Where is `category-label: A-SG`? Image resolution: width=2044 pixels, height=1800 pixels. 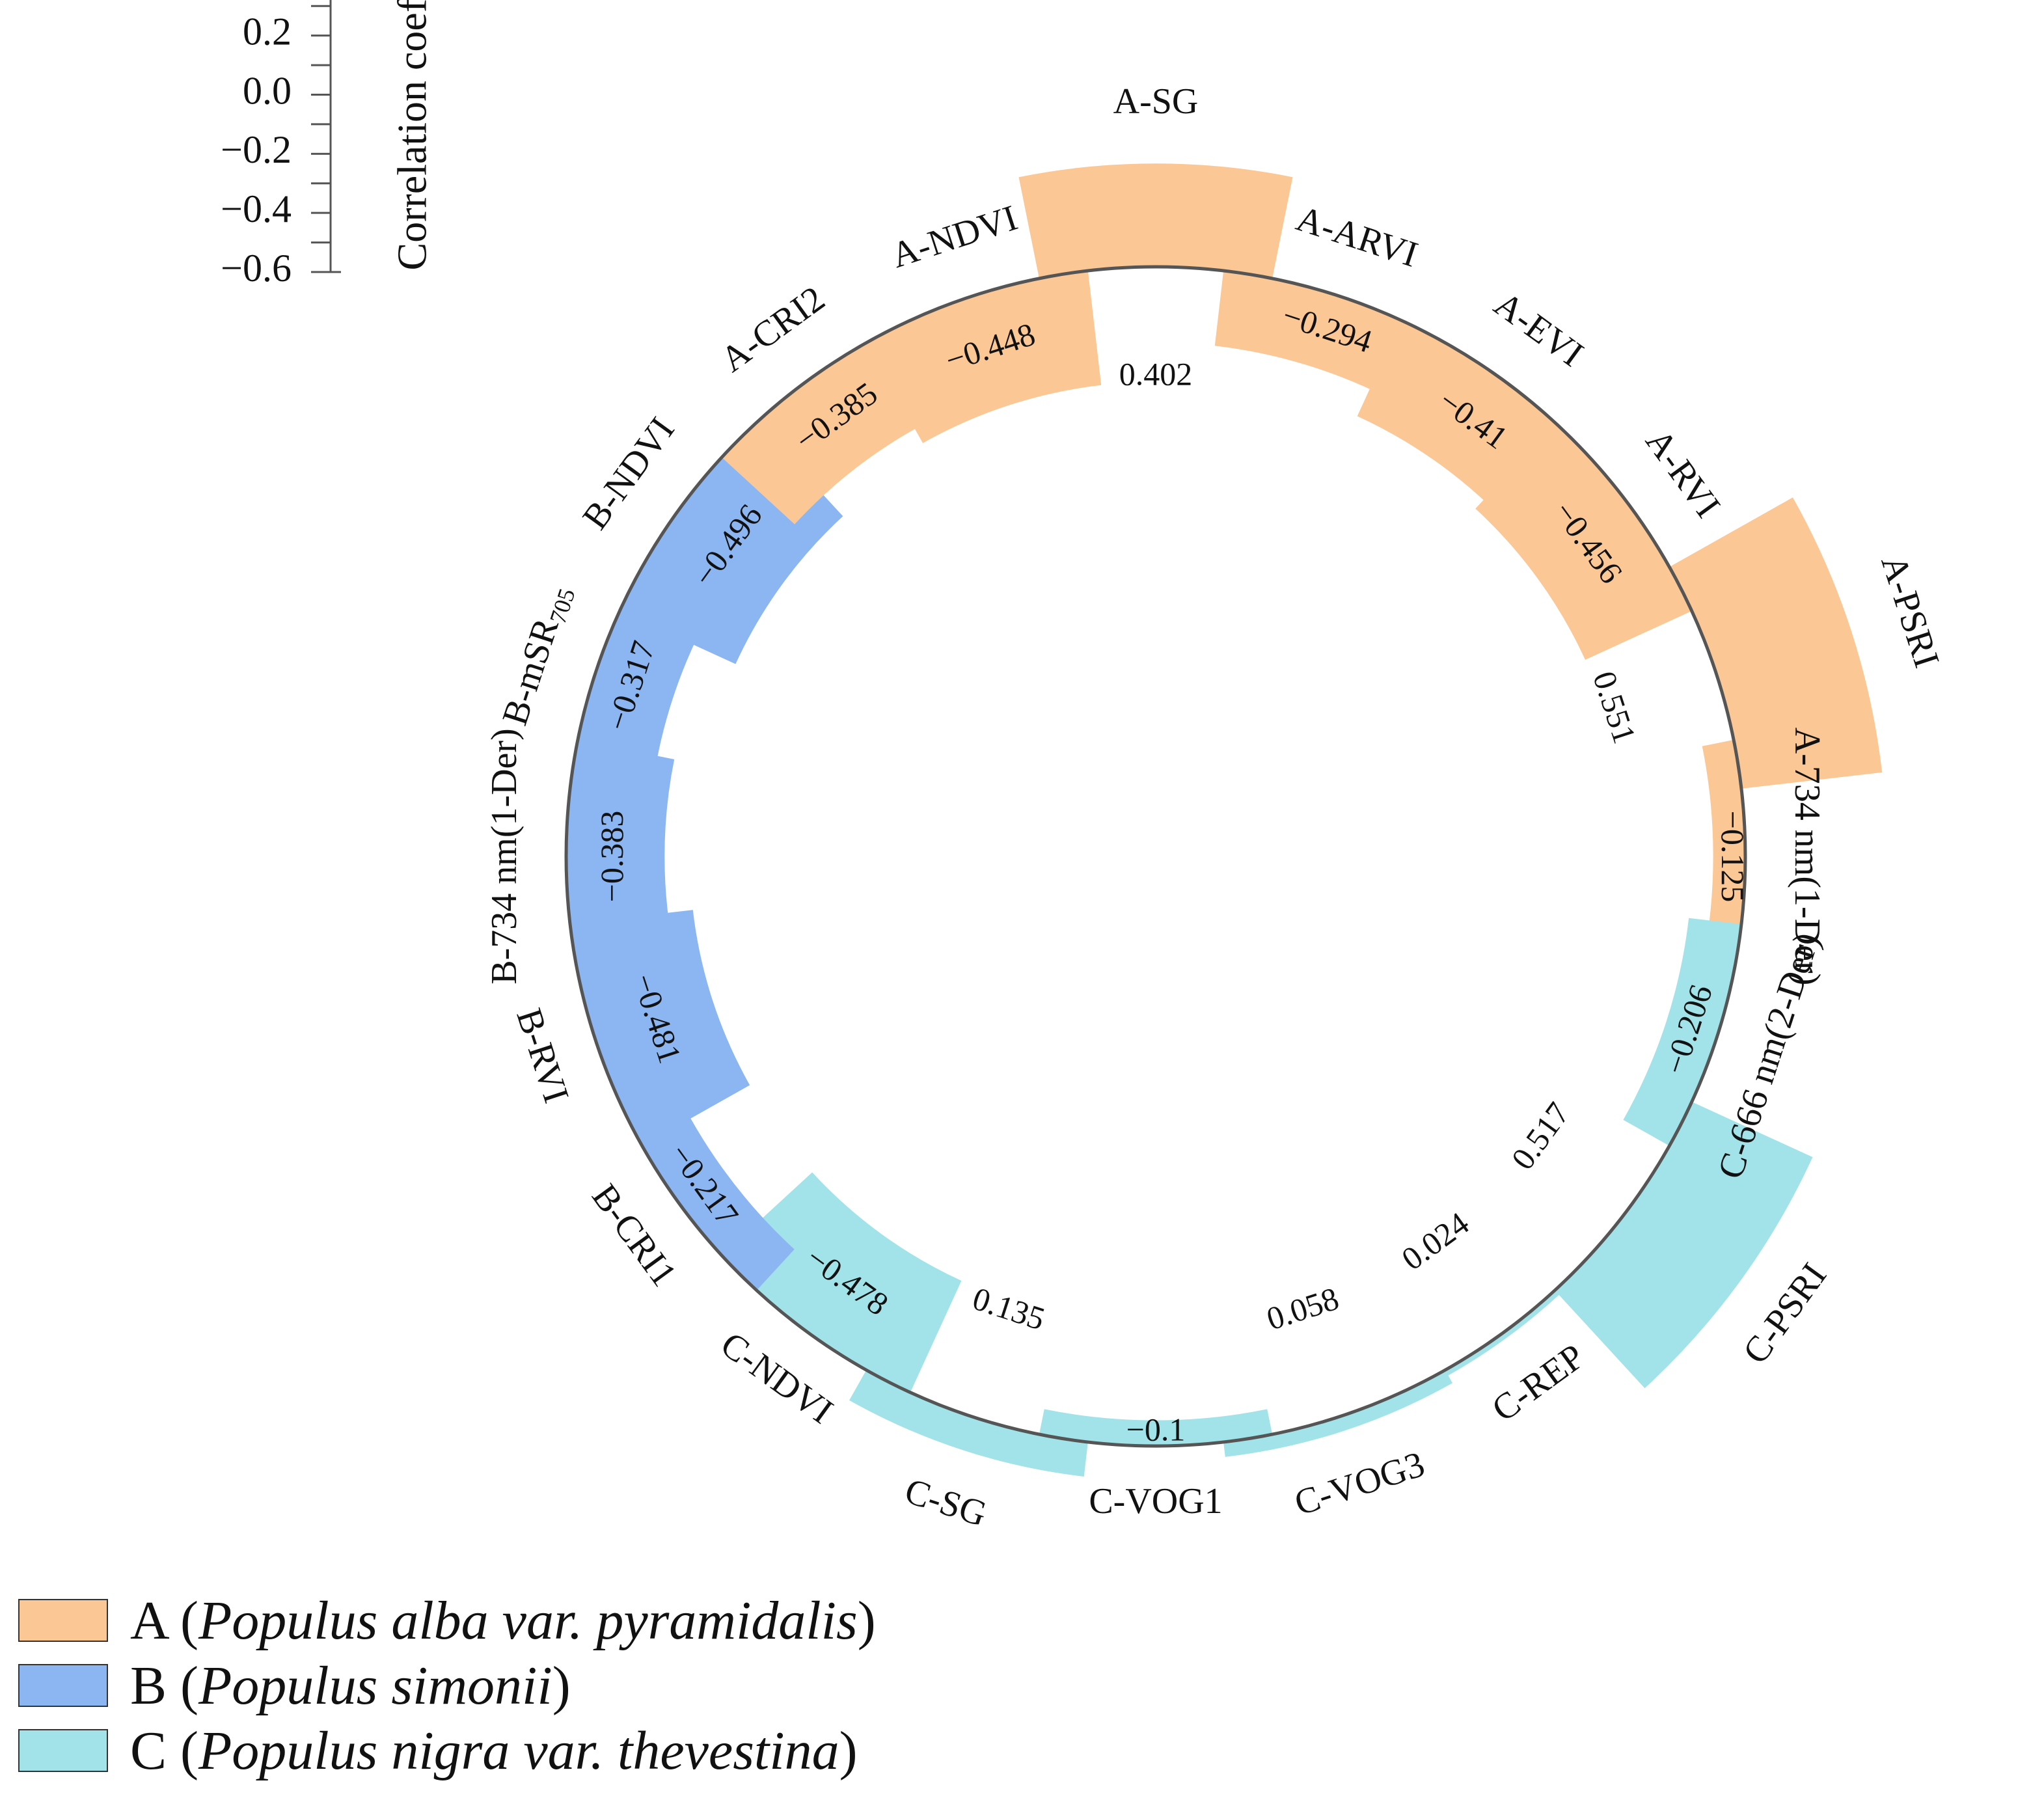 category-label: A-SG is located at coordinates (1156, 101).